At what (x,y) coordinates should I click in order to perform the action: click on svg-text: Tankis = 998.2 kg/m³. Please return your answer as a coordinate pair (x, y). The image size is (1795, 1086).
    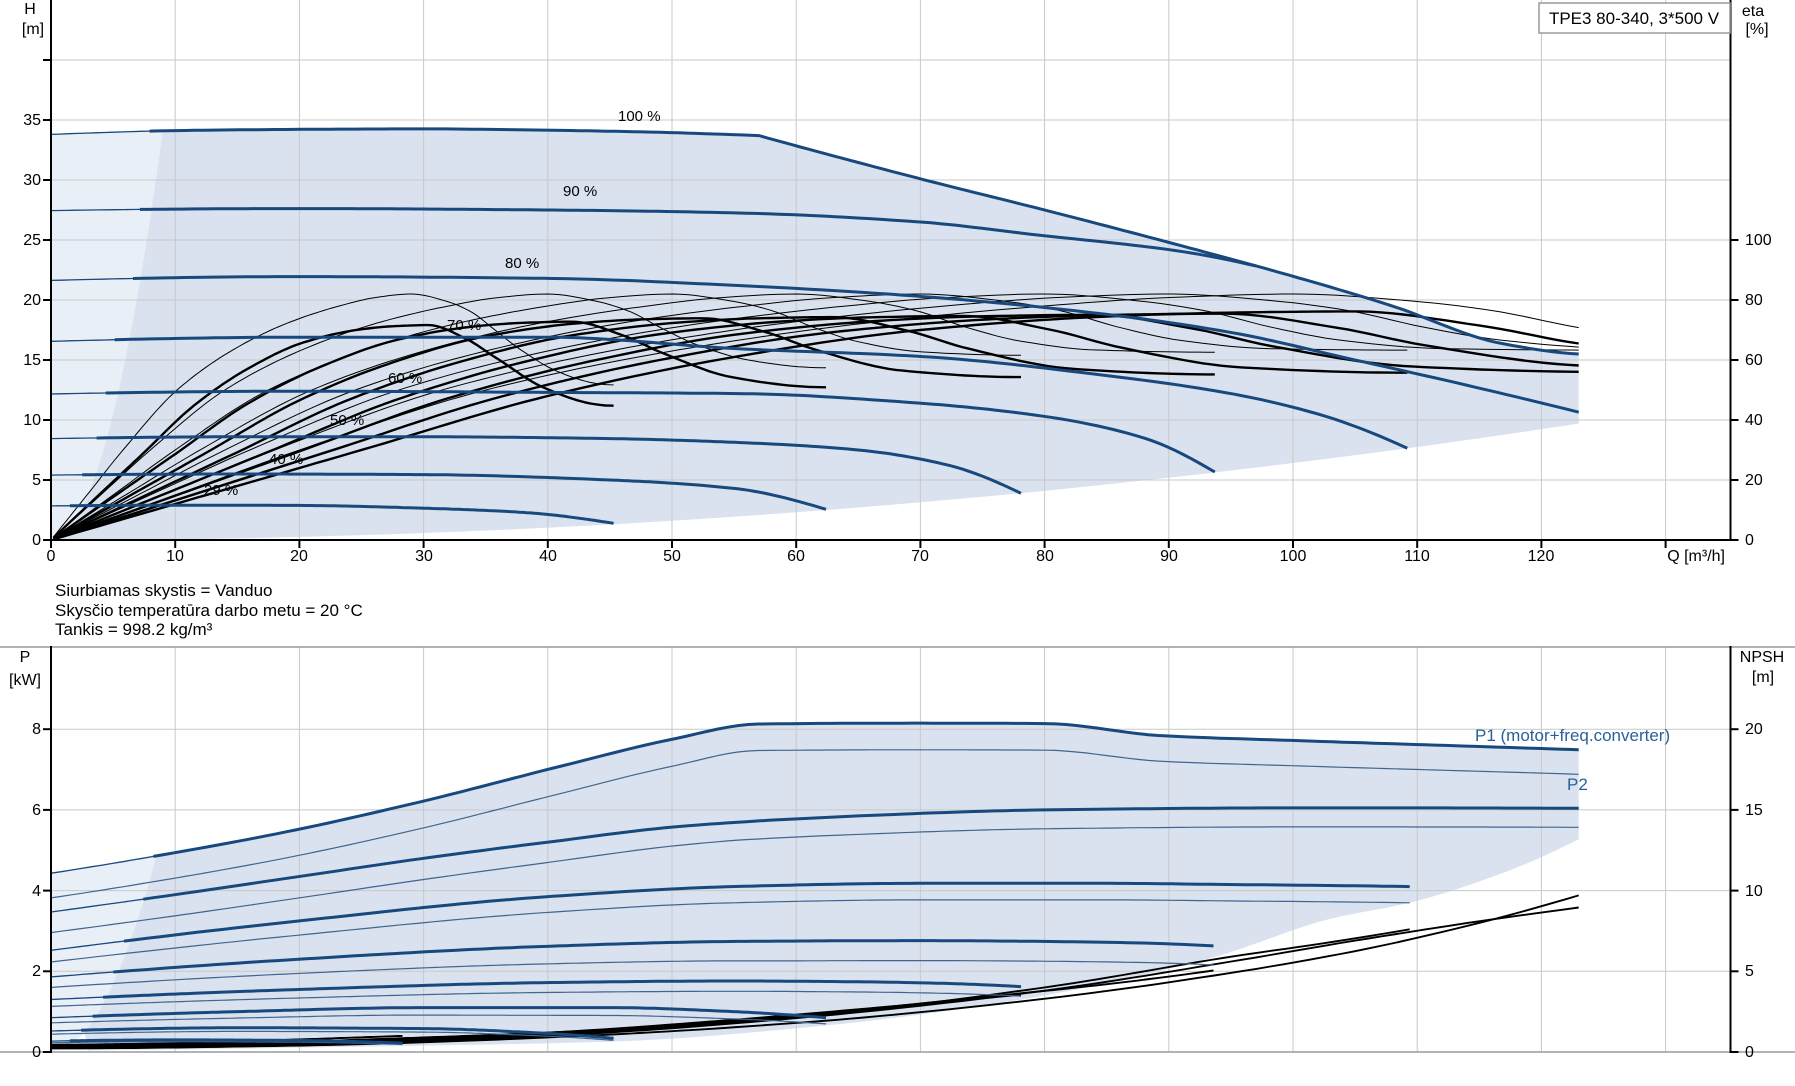
    Looking at the image, I should click on (134, 629).